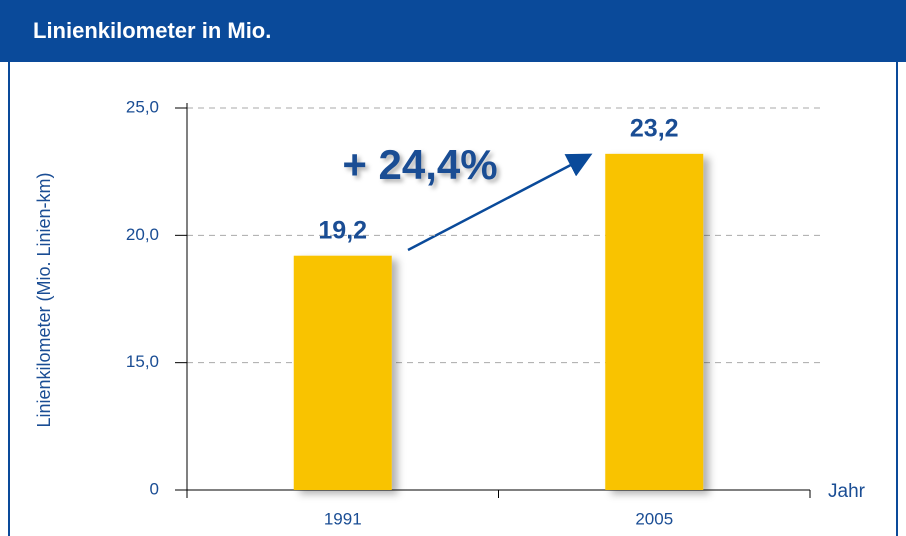  What do you see at coordinates (654, 518) in the screenshot?
I see `x-tick-label: 2005` at bounding box center [654, 518].